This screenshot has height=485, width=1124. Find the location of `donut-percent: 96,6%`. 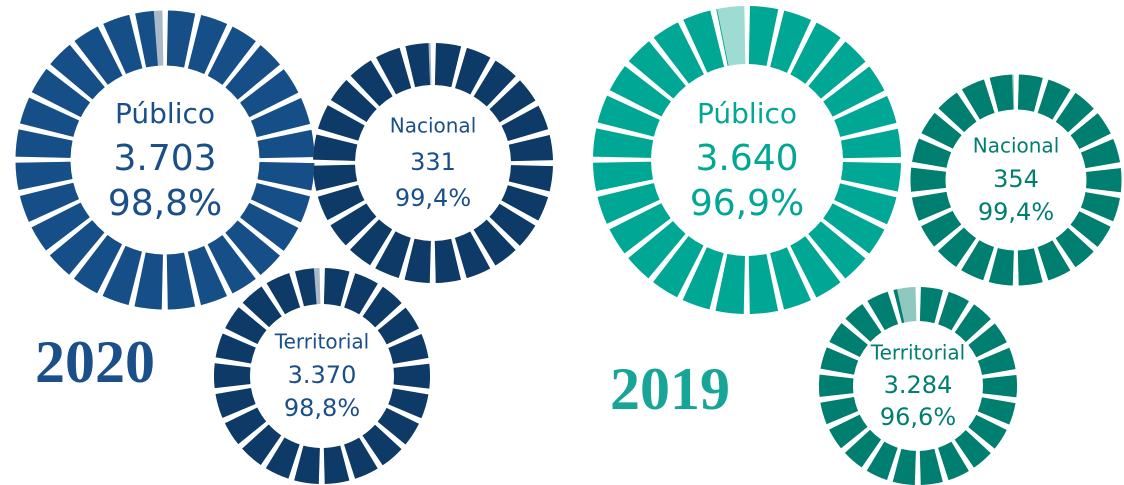

donut-percent: 96,6% is located at coordinates (918, 417).